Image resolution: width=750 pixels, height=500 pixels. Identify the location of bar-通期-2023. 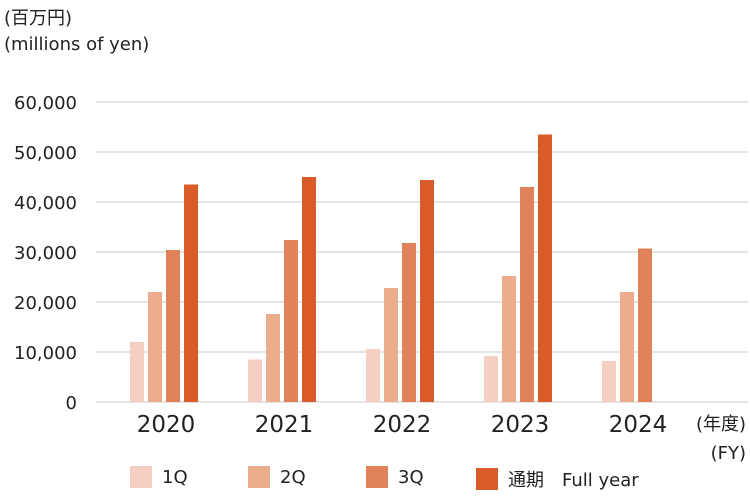
(545, 268).